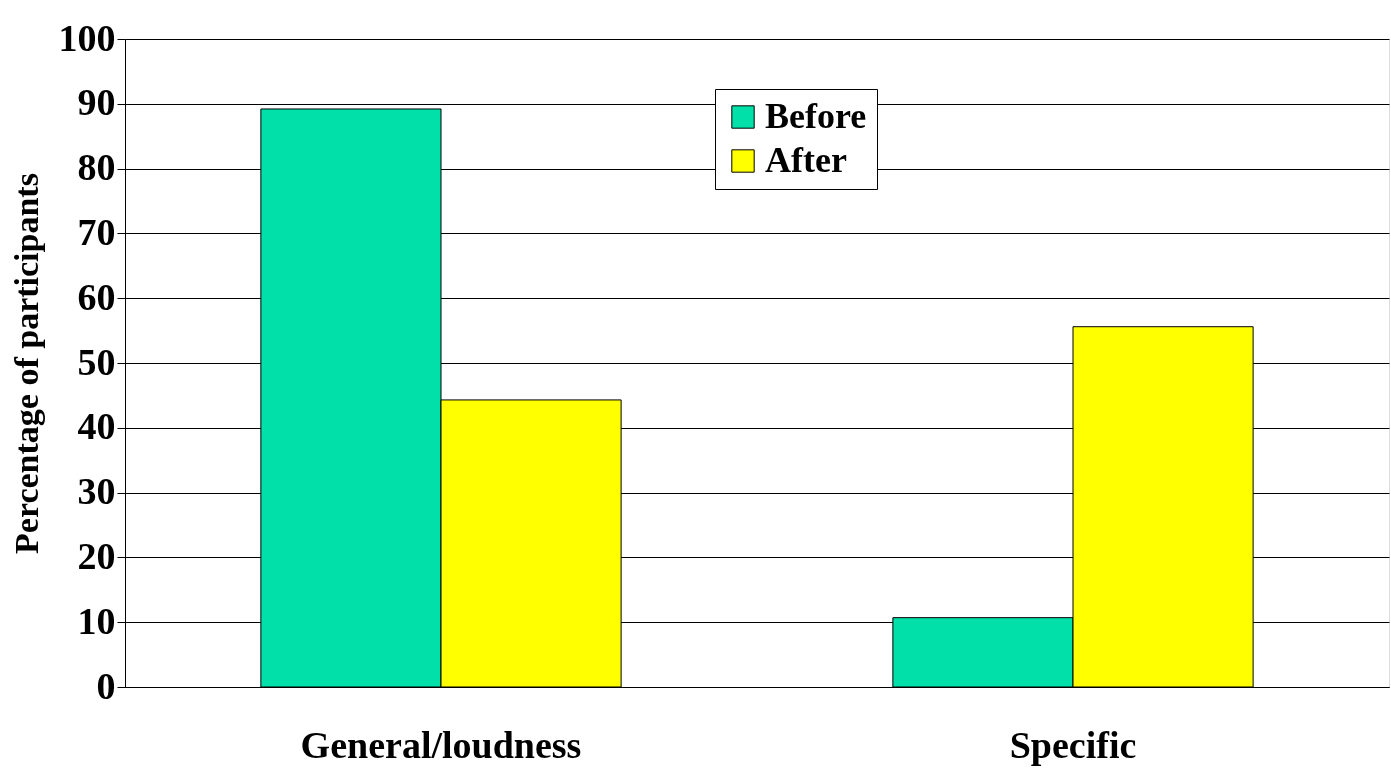 Image resolution: width=1391 pixels, height=775 pixels. What do you see at coordinates (96, 296) in the screenshot?
I see `y-tick-label: 60` at bounding box center [96, 296].